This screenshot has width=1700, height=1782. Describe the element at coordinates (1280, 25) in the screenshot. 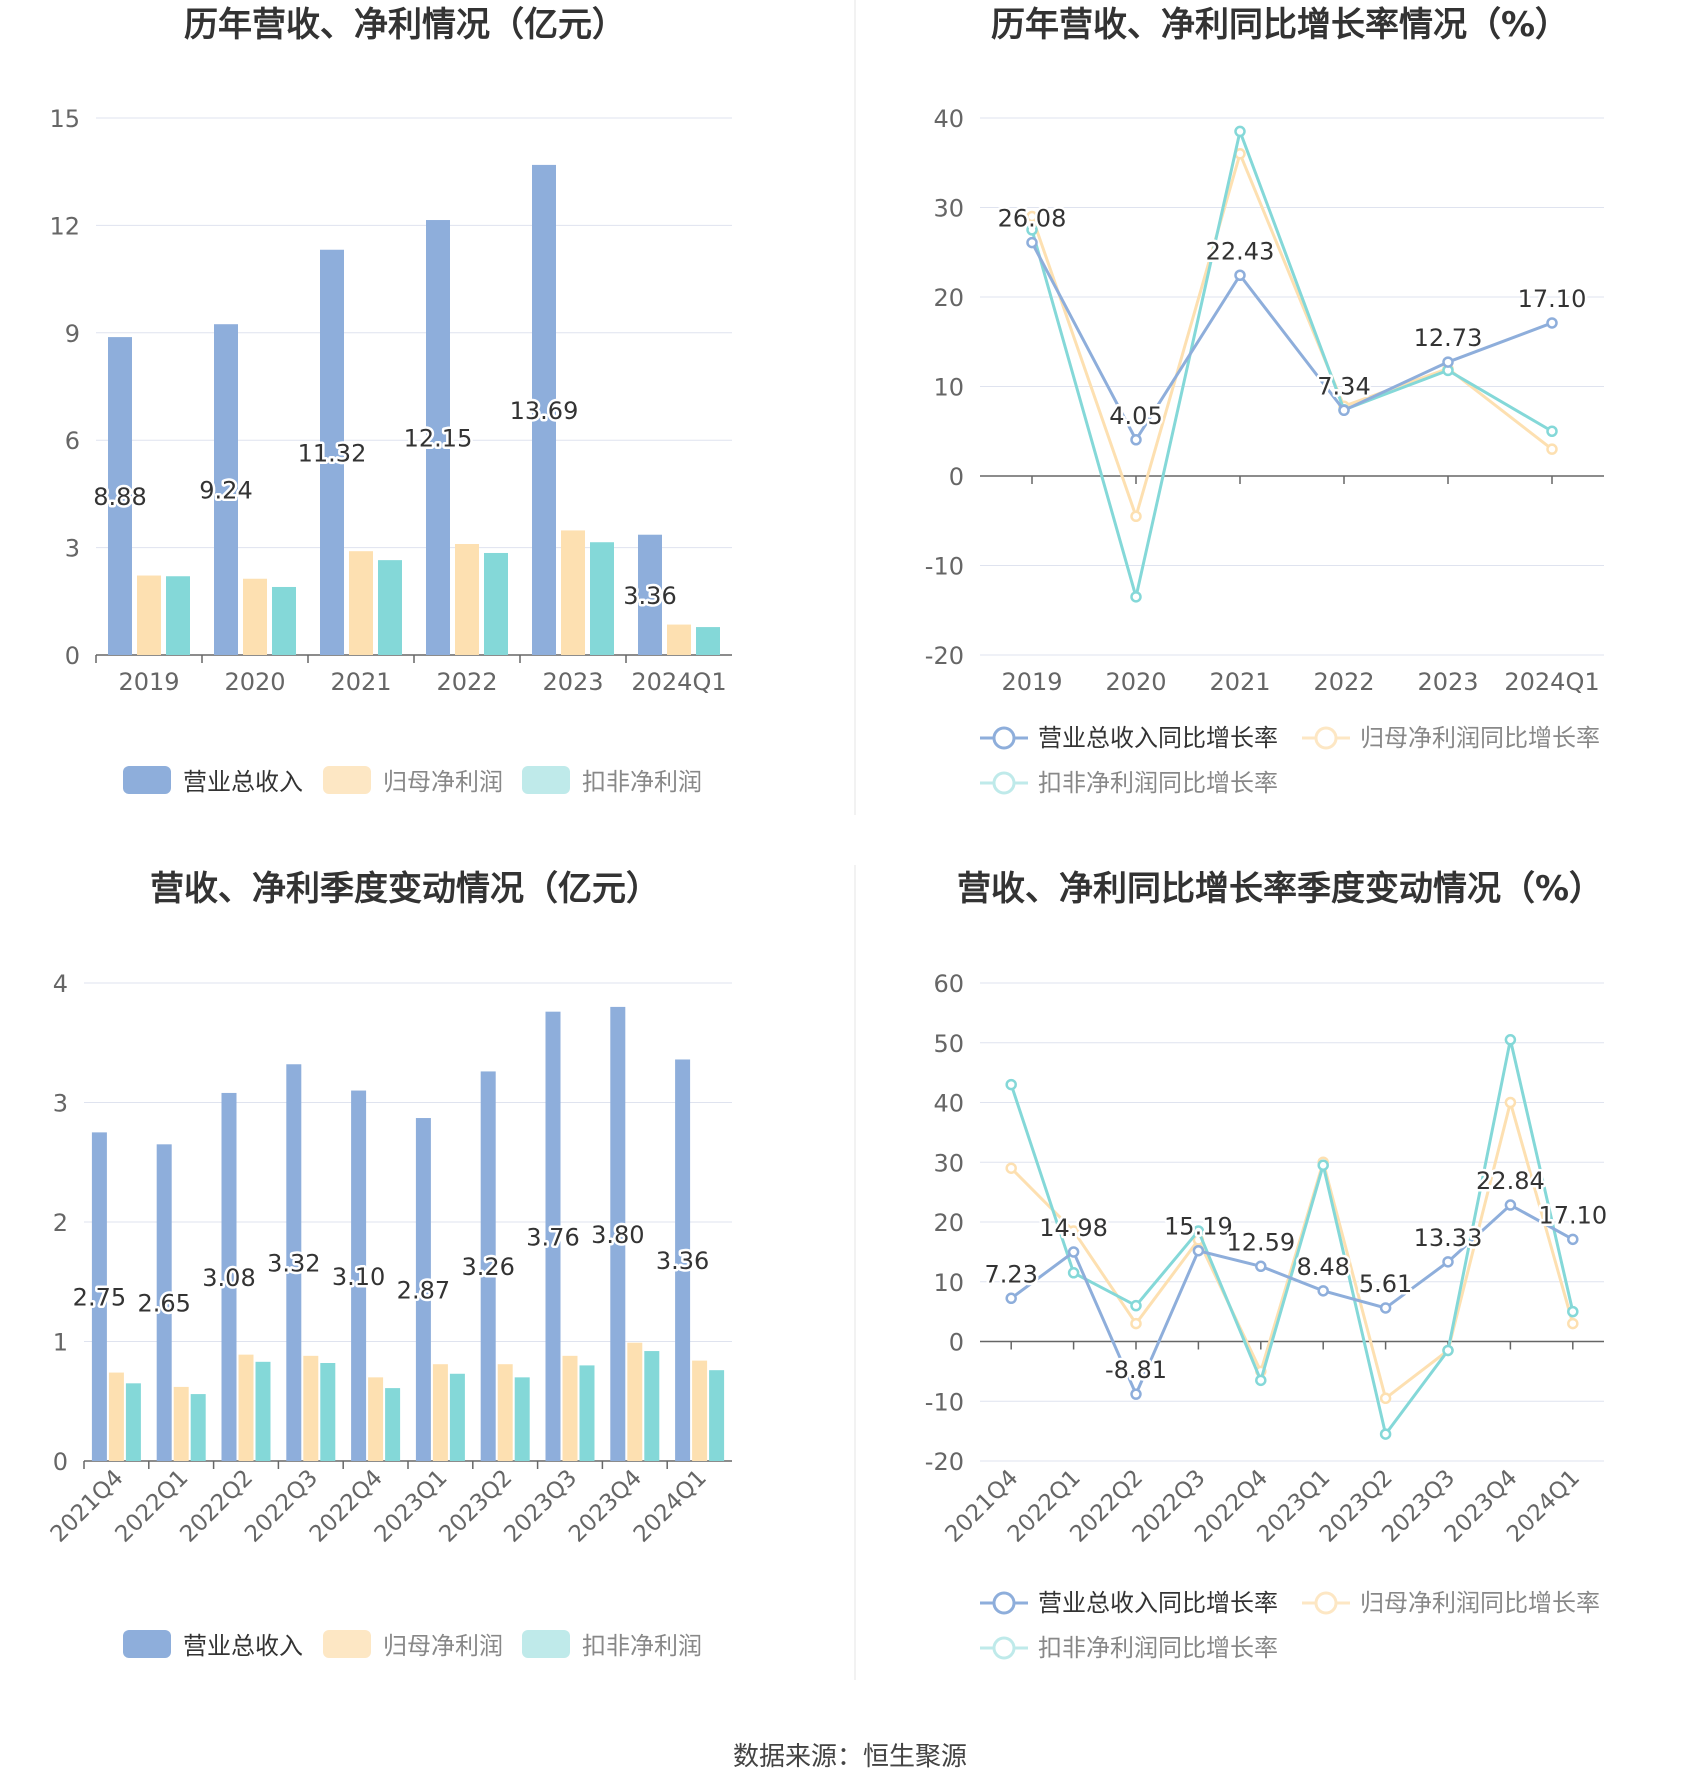

I see `chart-title: 历年营收、净利同比增长率情况（%）` at that location.